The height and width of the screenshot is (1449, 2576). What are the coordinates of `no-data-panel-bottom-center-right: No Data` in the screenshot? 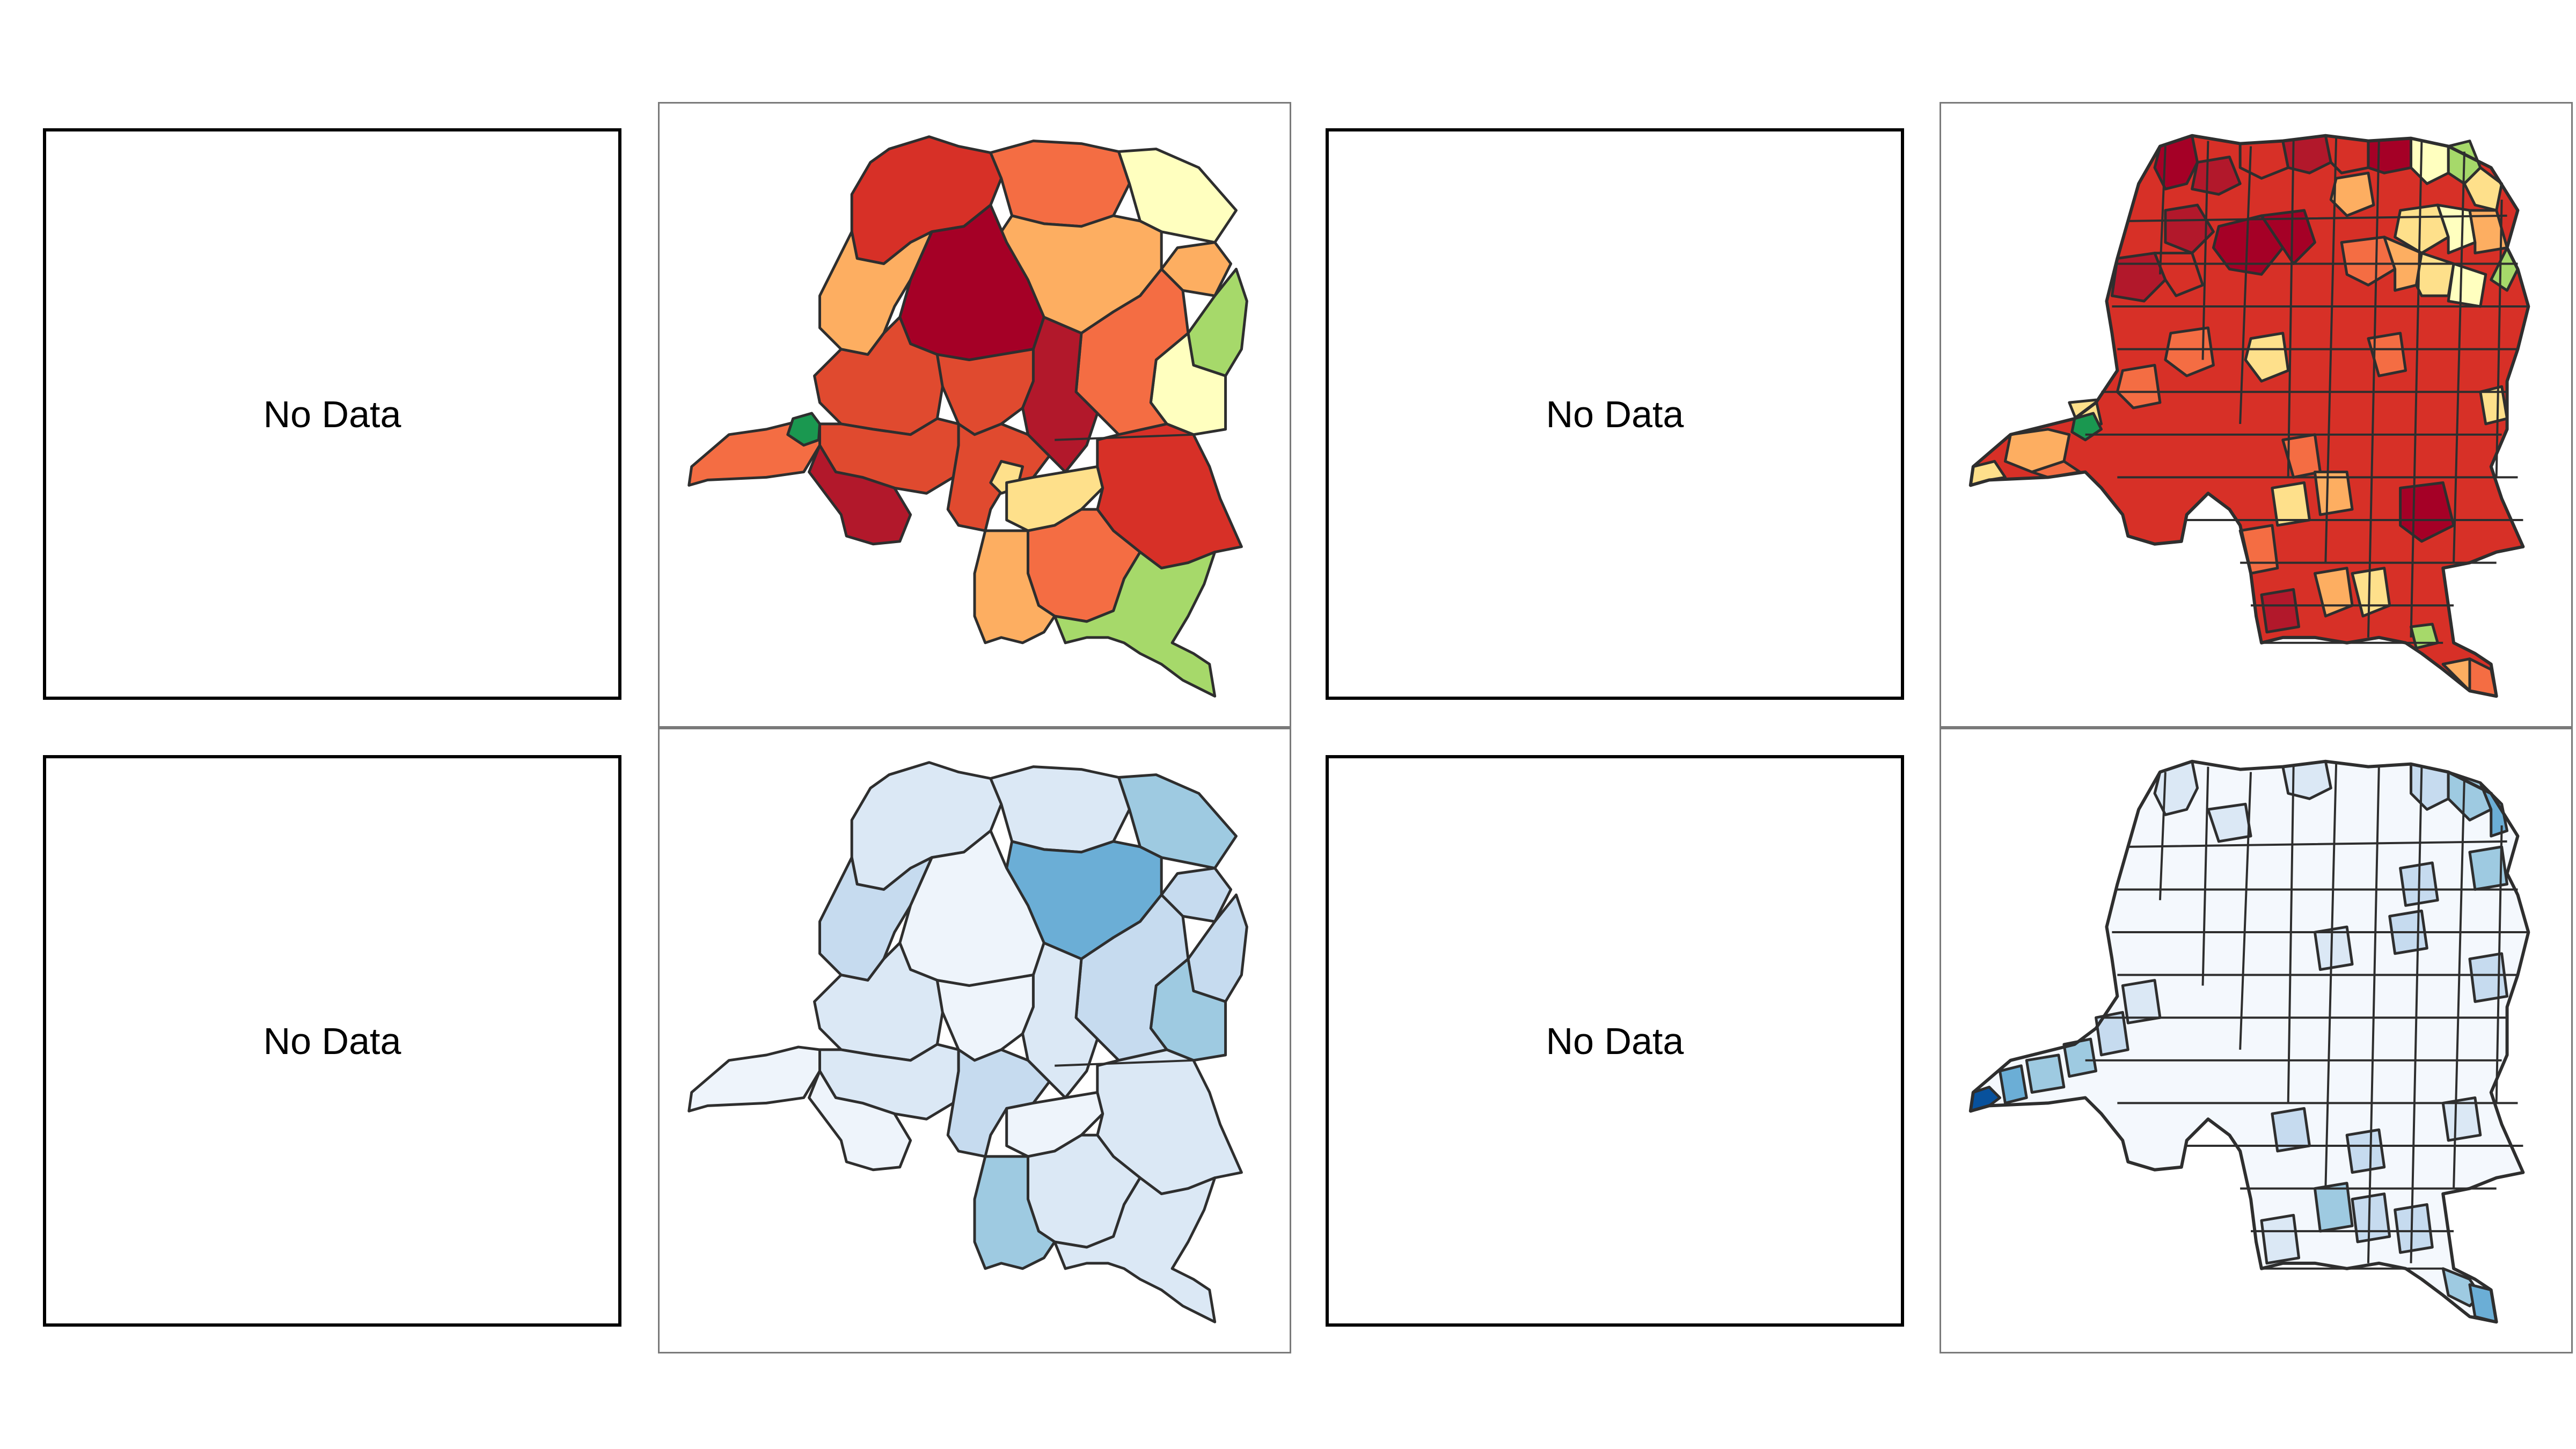 It's located at (1615, 1041).